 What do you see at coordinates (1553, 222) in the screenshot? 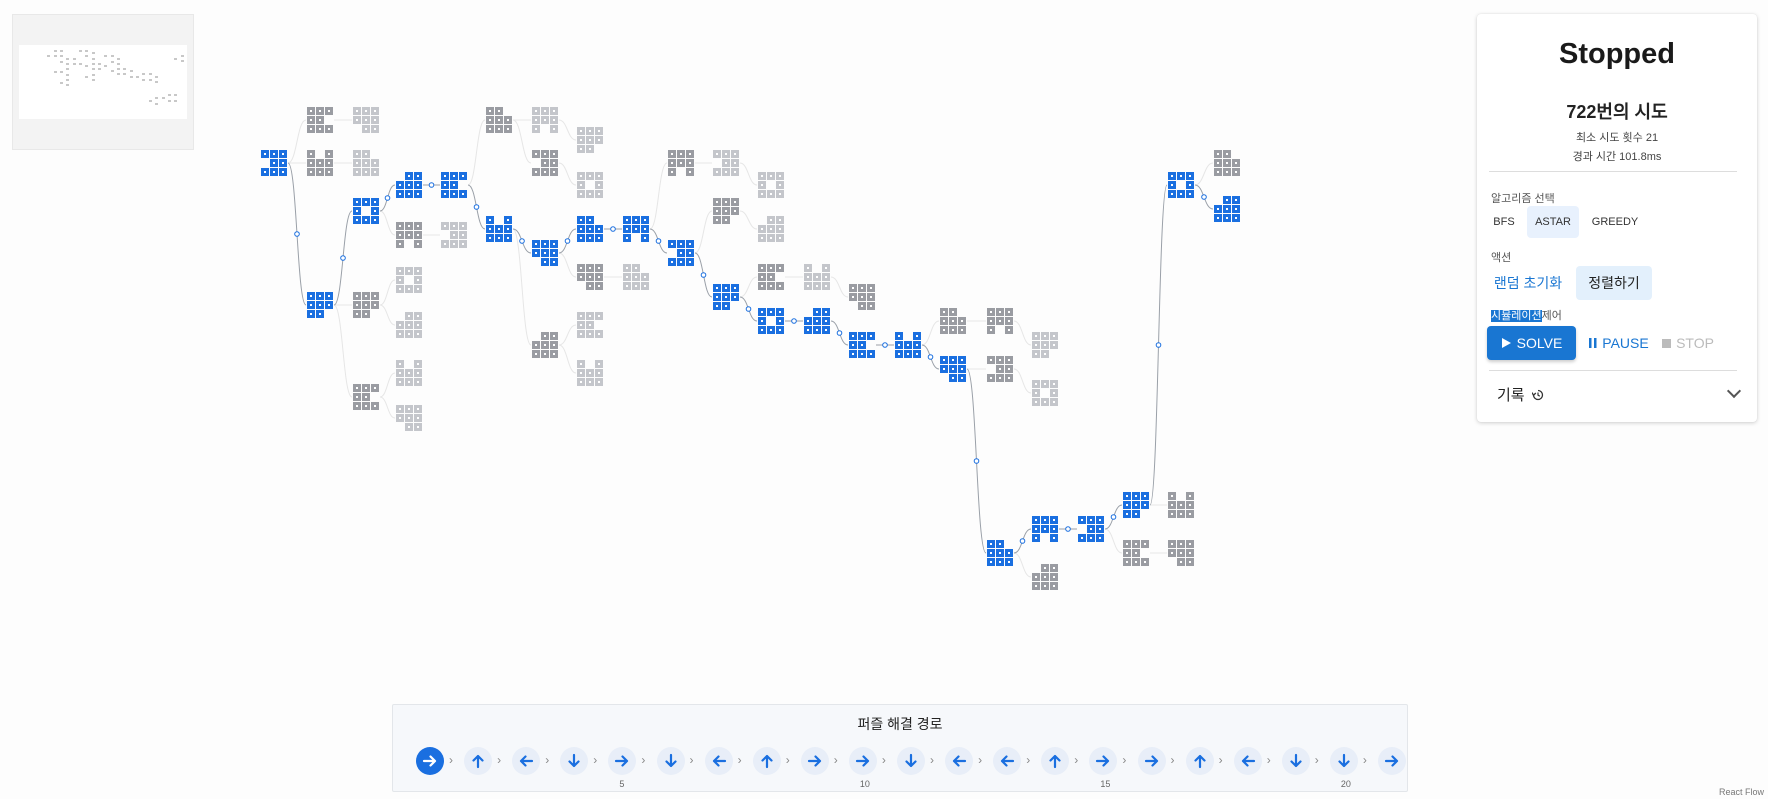
I see `algorithm-astar-button: ASTAR` at bounding box center [1553, 222].